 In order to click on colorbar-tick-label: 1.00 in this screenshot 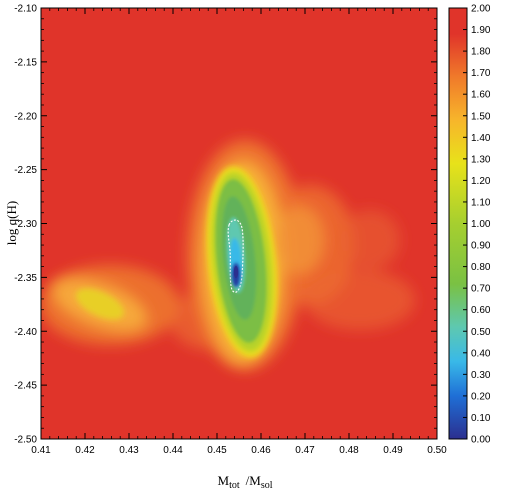, I will do `click(481, 224)`.